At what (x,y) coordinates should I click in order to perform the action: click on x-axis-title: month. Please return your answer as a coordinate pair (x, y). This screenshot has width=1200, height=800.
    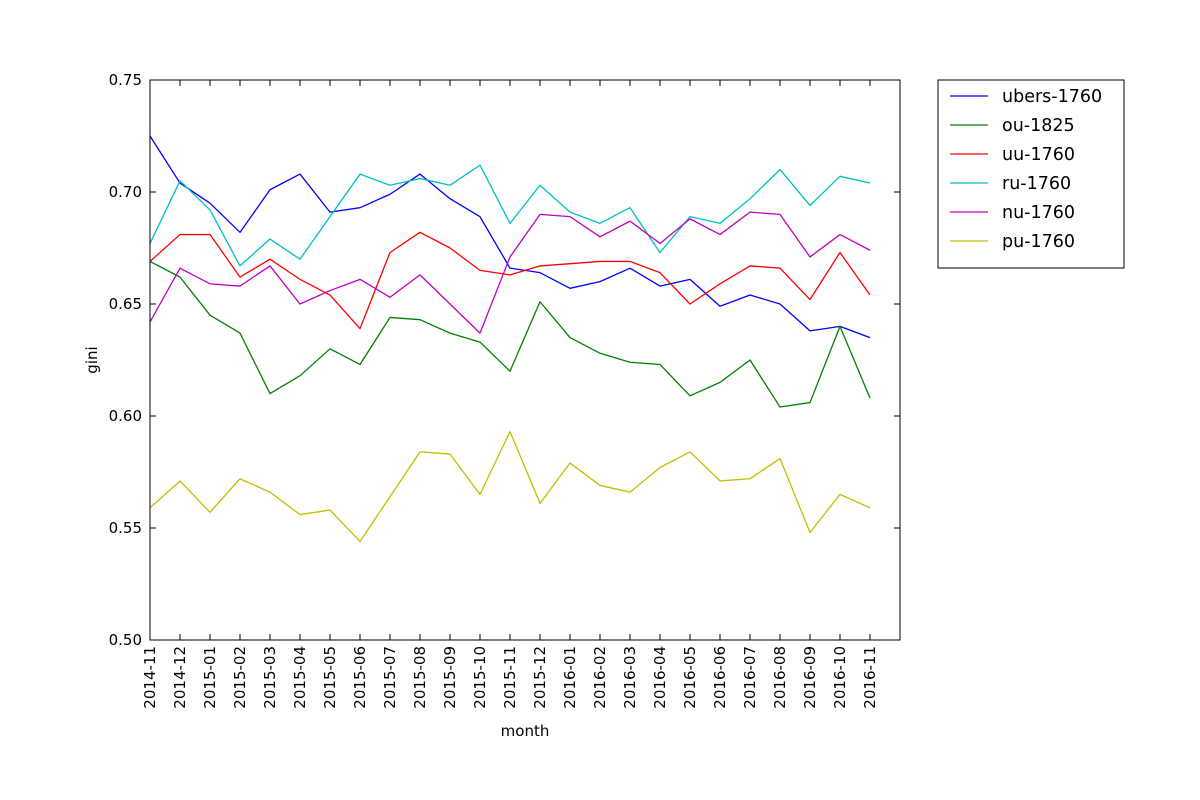
    Looking at the image, I should click on (525, 731).